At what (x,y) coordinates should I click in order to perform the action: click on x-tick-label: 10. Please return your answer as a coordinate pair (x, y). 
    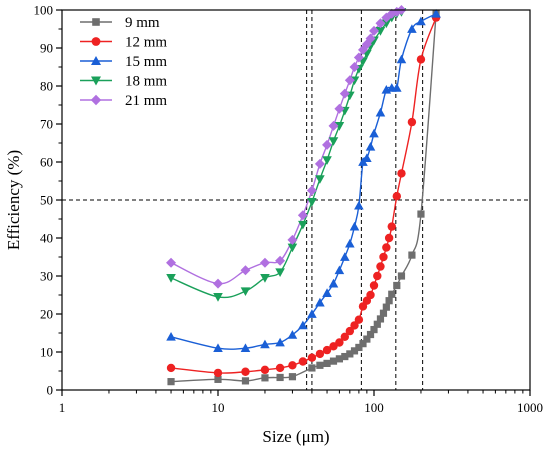
    Looking at the image, I should click on (218, 407).